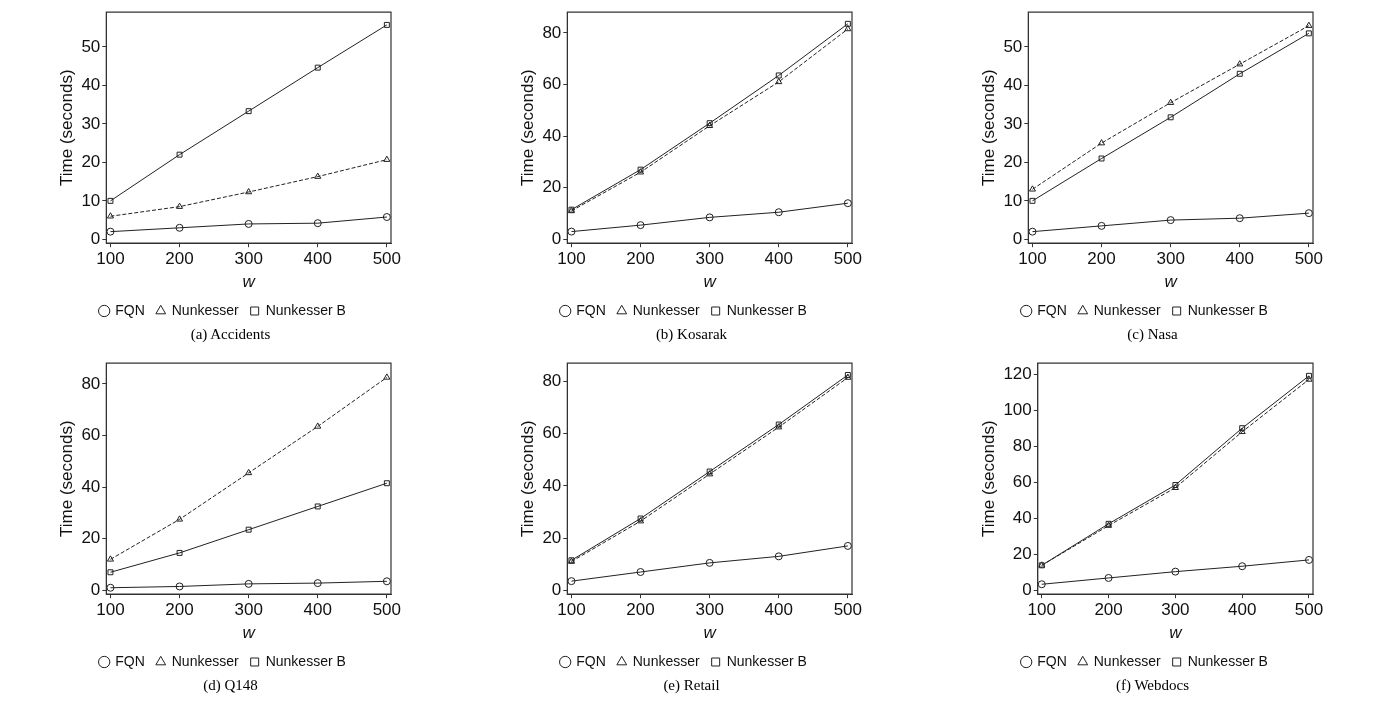 Image resolution: width=1383 pixels, height=702 pixels. What do you see at coordinates (91, 200) in the screenshot?
I see `y-tick-label: 10` at bounding box center [91, 200].